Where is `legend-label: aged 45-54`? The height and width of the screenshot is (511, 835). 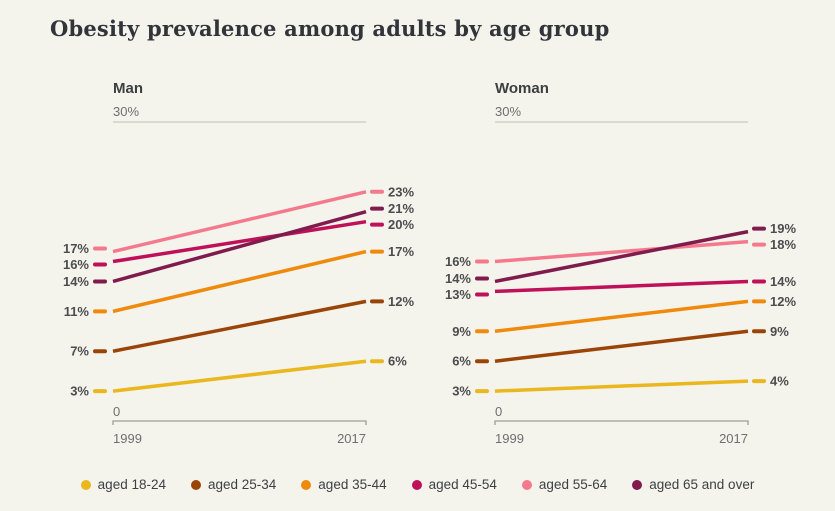 legend-label: aged 45-54 is located at coordinates (462, 484).